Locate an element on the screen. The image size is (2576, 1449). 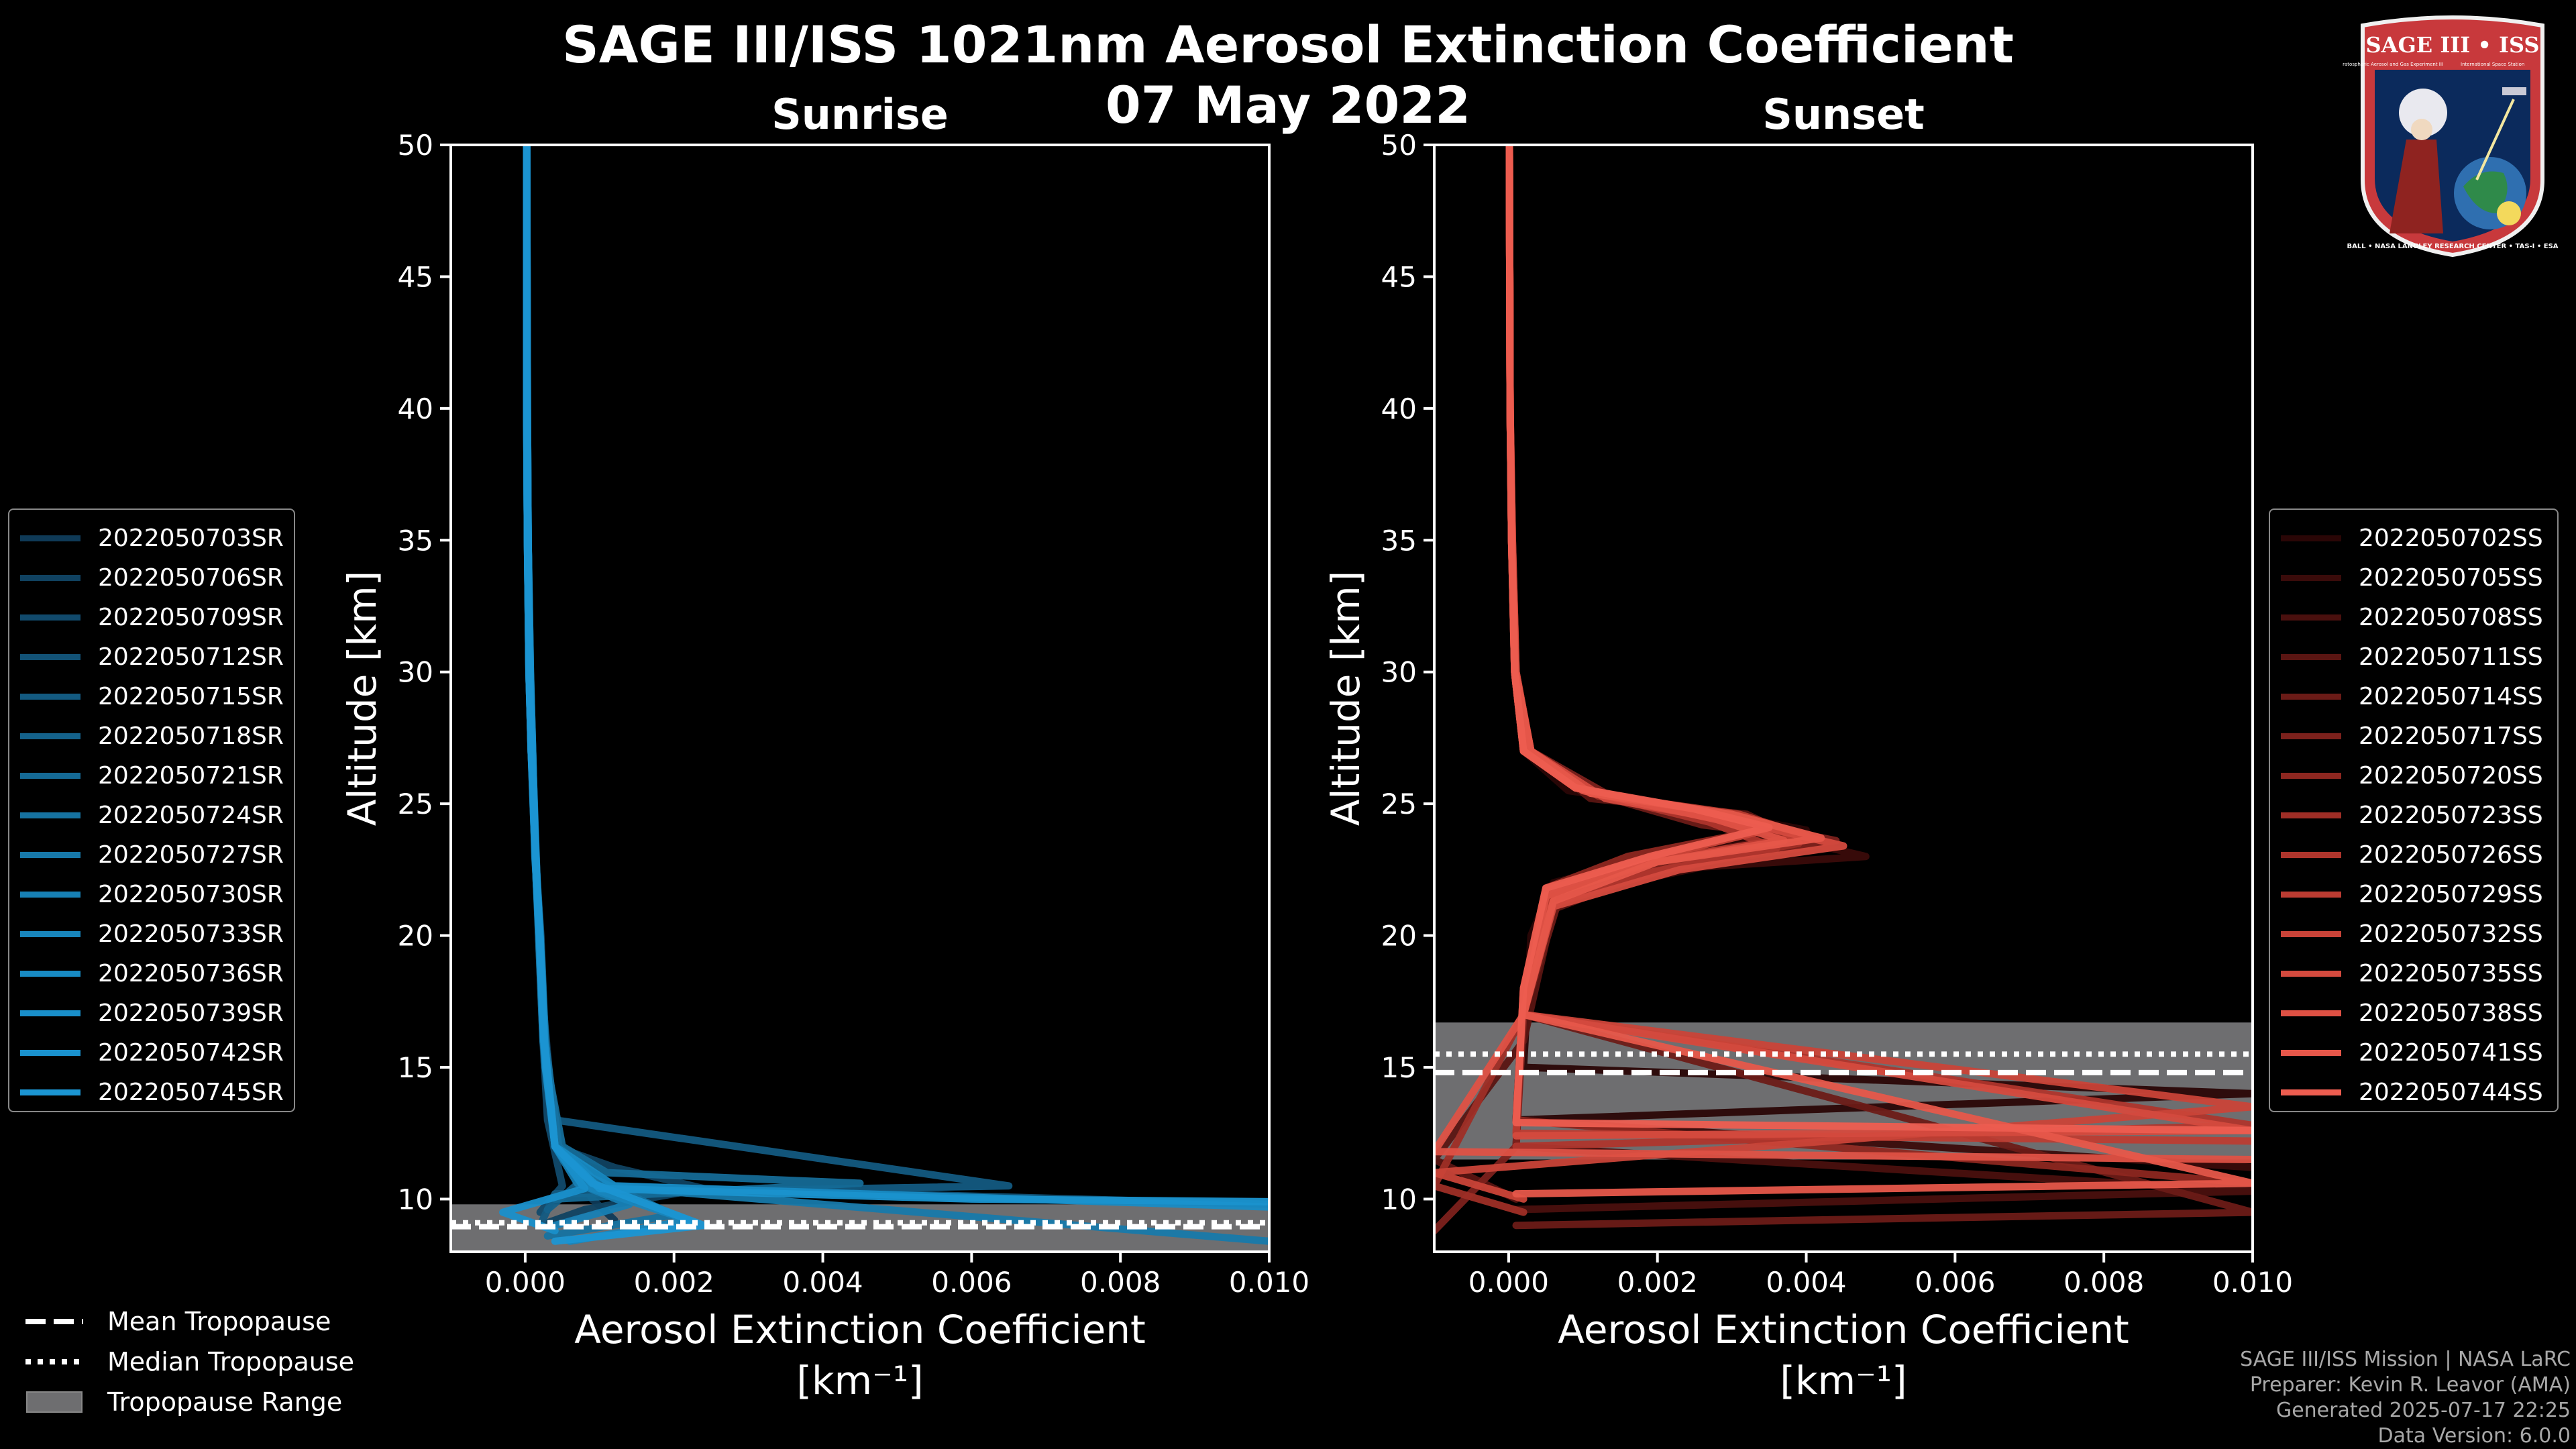
legend-item: 2022050732SS is located at coordinates (2412, 934).